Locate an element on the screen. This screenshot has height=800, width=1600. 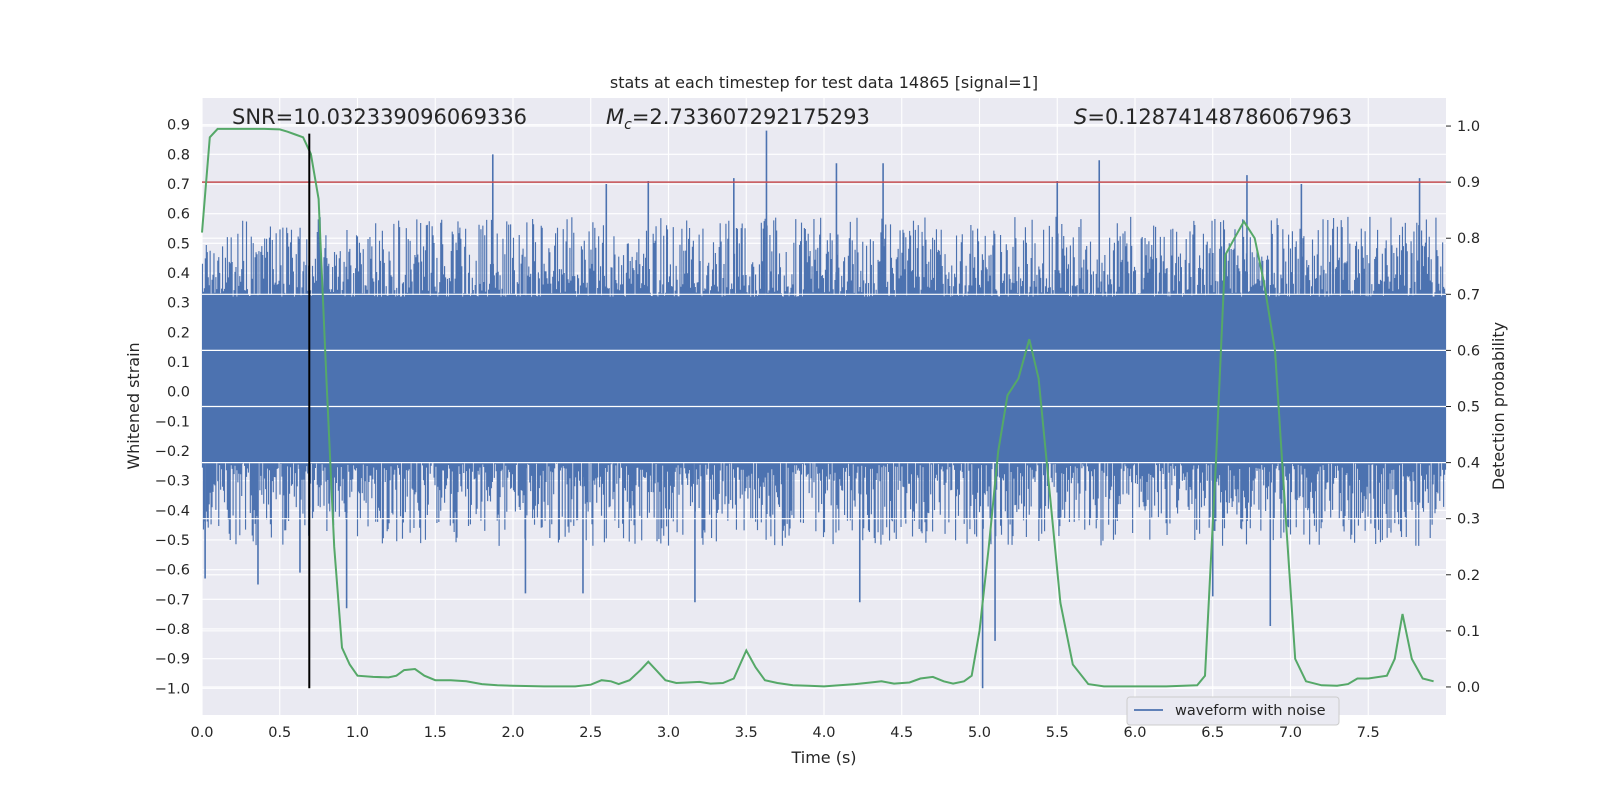
x-tick-label: 2.5 is located at coordinates (590, 733).